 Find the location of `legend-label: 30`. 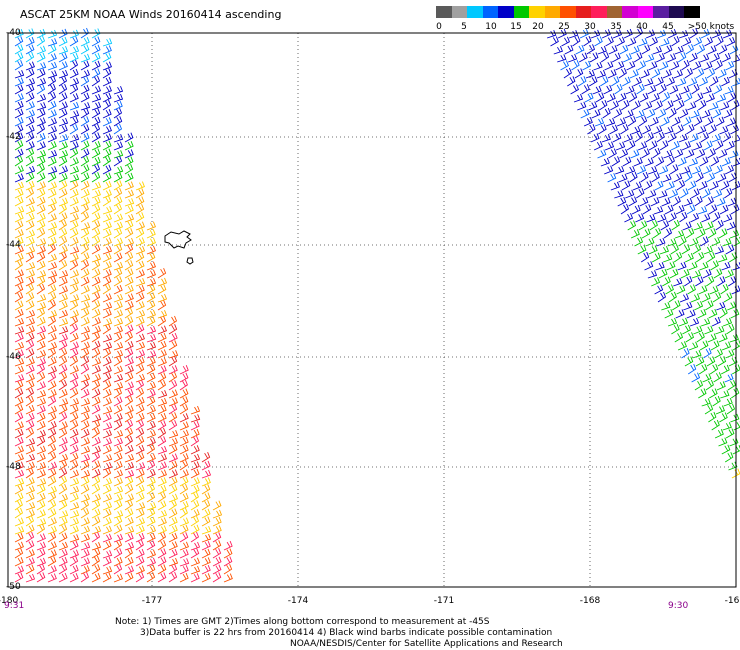

legend-label: 30 is located at coordinates (590, 27).